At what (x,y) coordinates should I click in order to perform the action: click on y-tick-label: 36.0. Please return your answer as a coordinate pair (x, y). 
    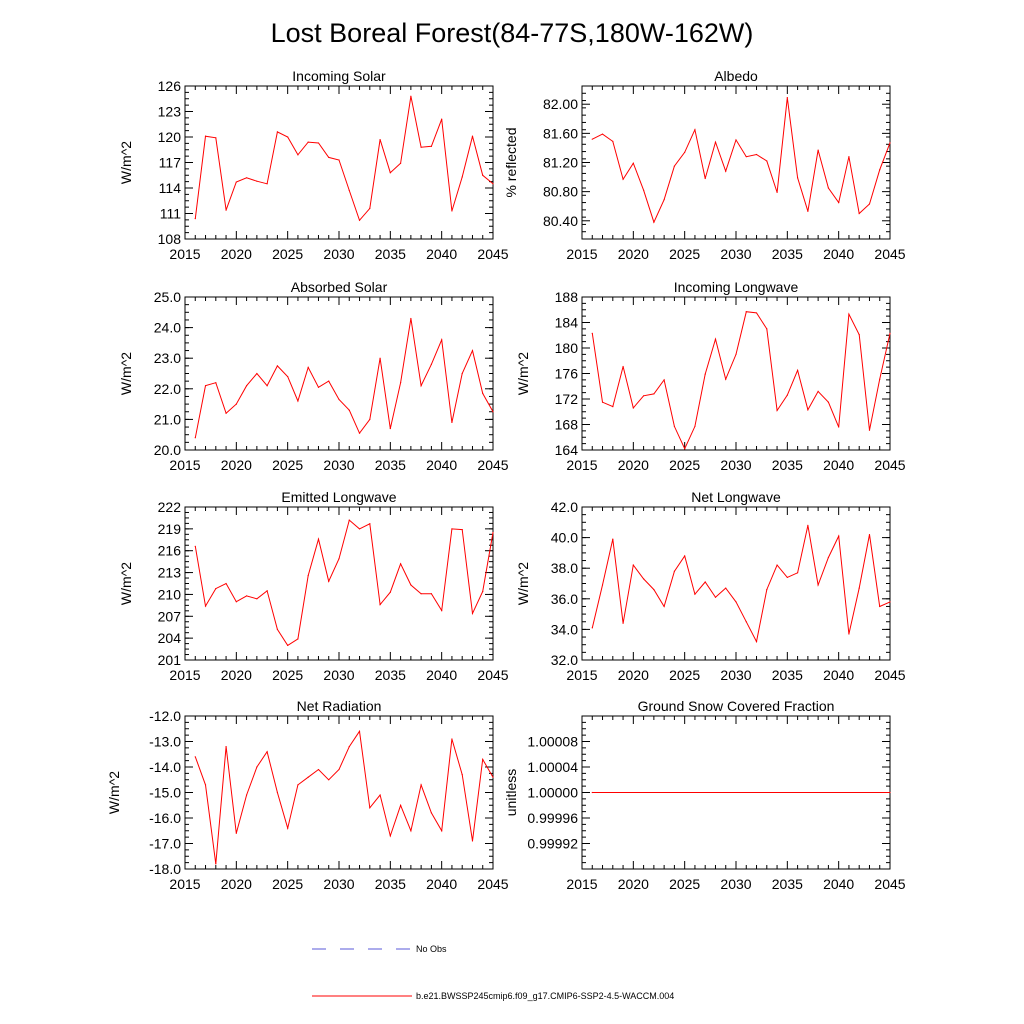
    Looking at the image, I should click on (564, 599).